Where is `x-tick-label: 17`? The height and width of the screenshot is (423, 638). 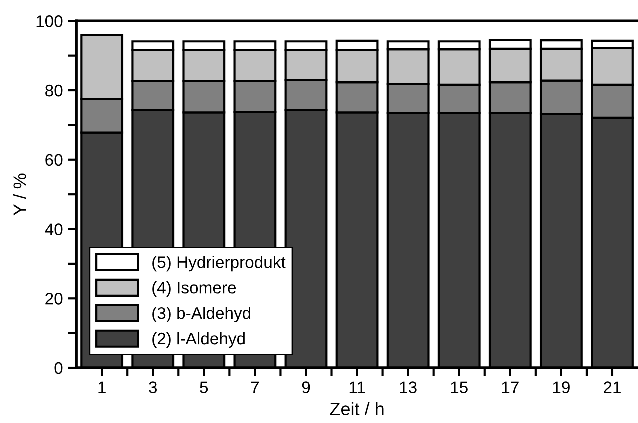 x-tick-label: 17 is located at coordinates (510, 388).